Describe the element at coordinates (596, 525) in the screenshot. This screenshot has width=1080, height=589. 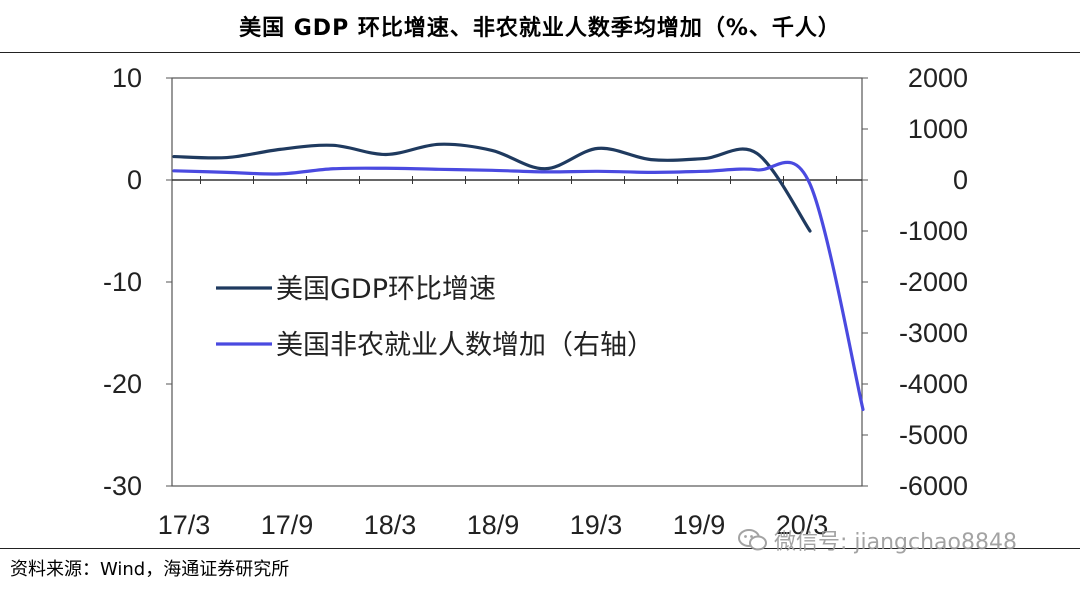
I see `x-tick-label: 19/3` at that location.